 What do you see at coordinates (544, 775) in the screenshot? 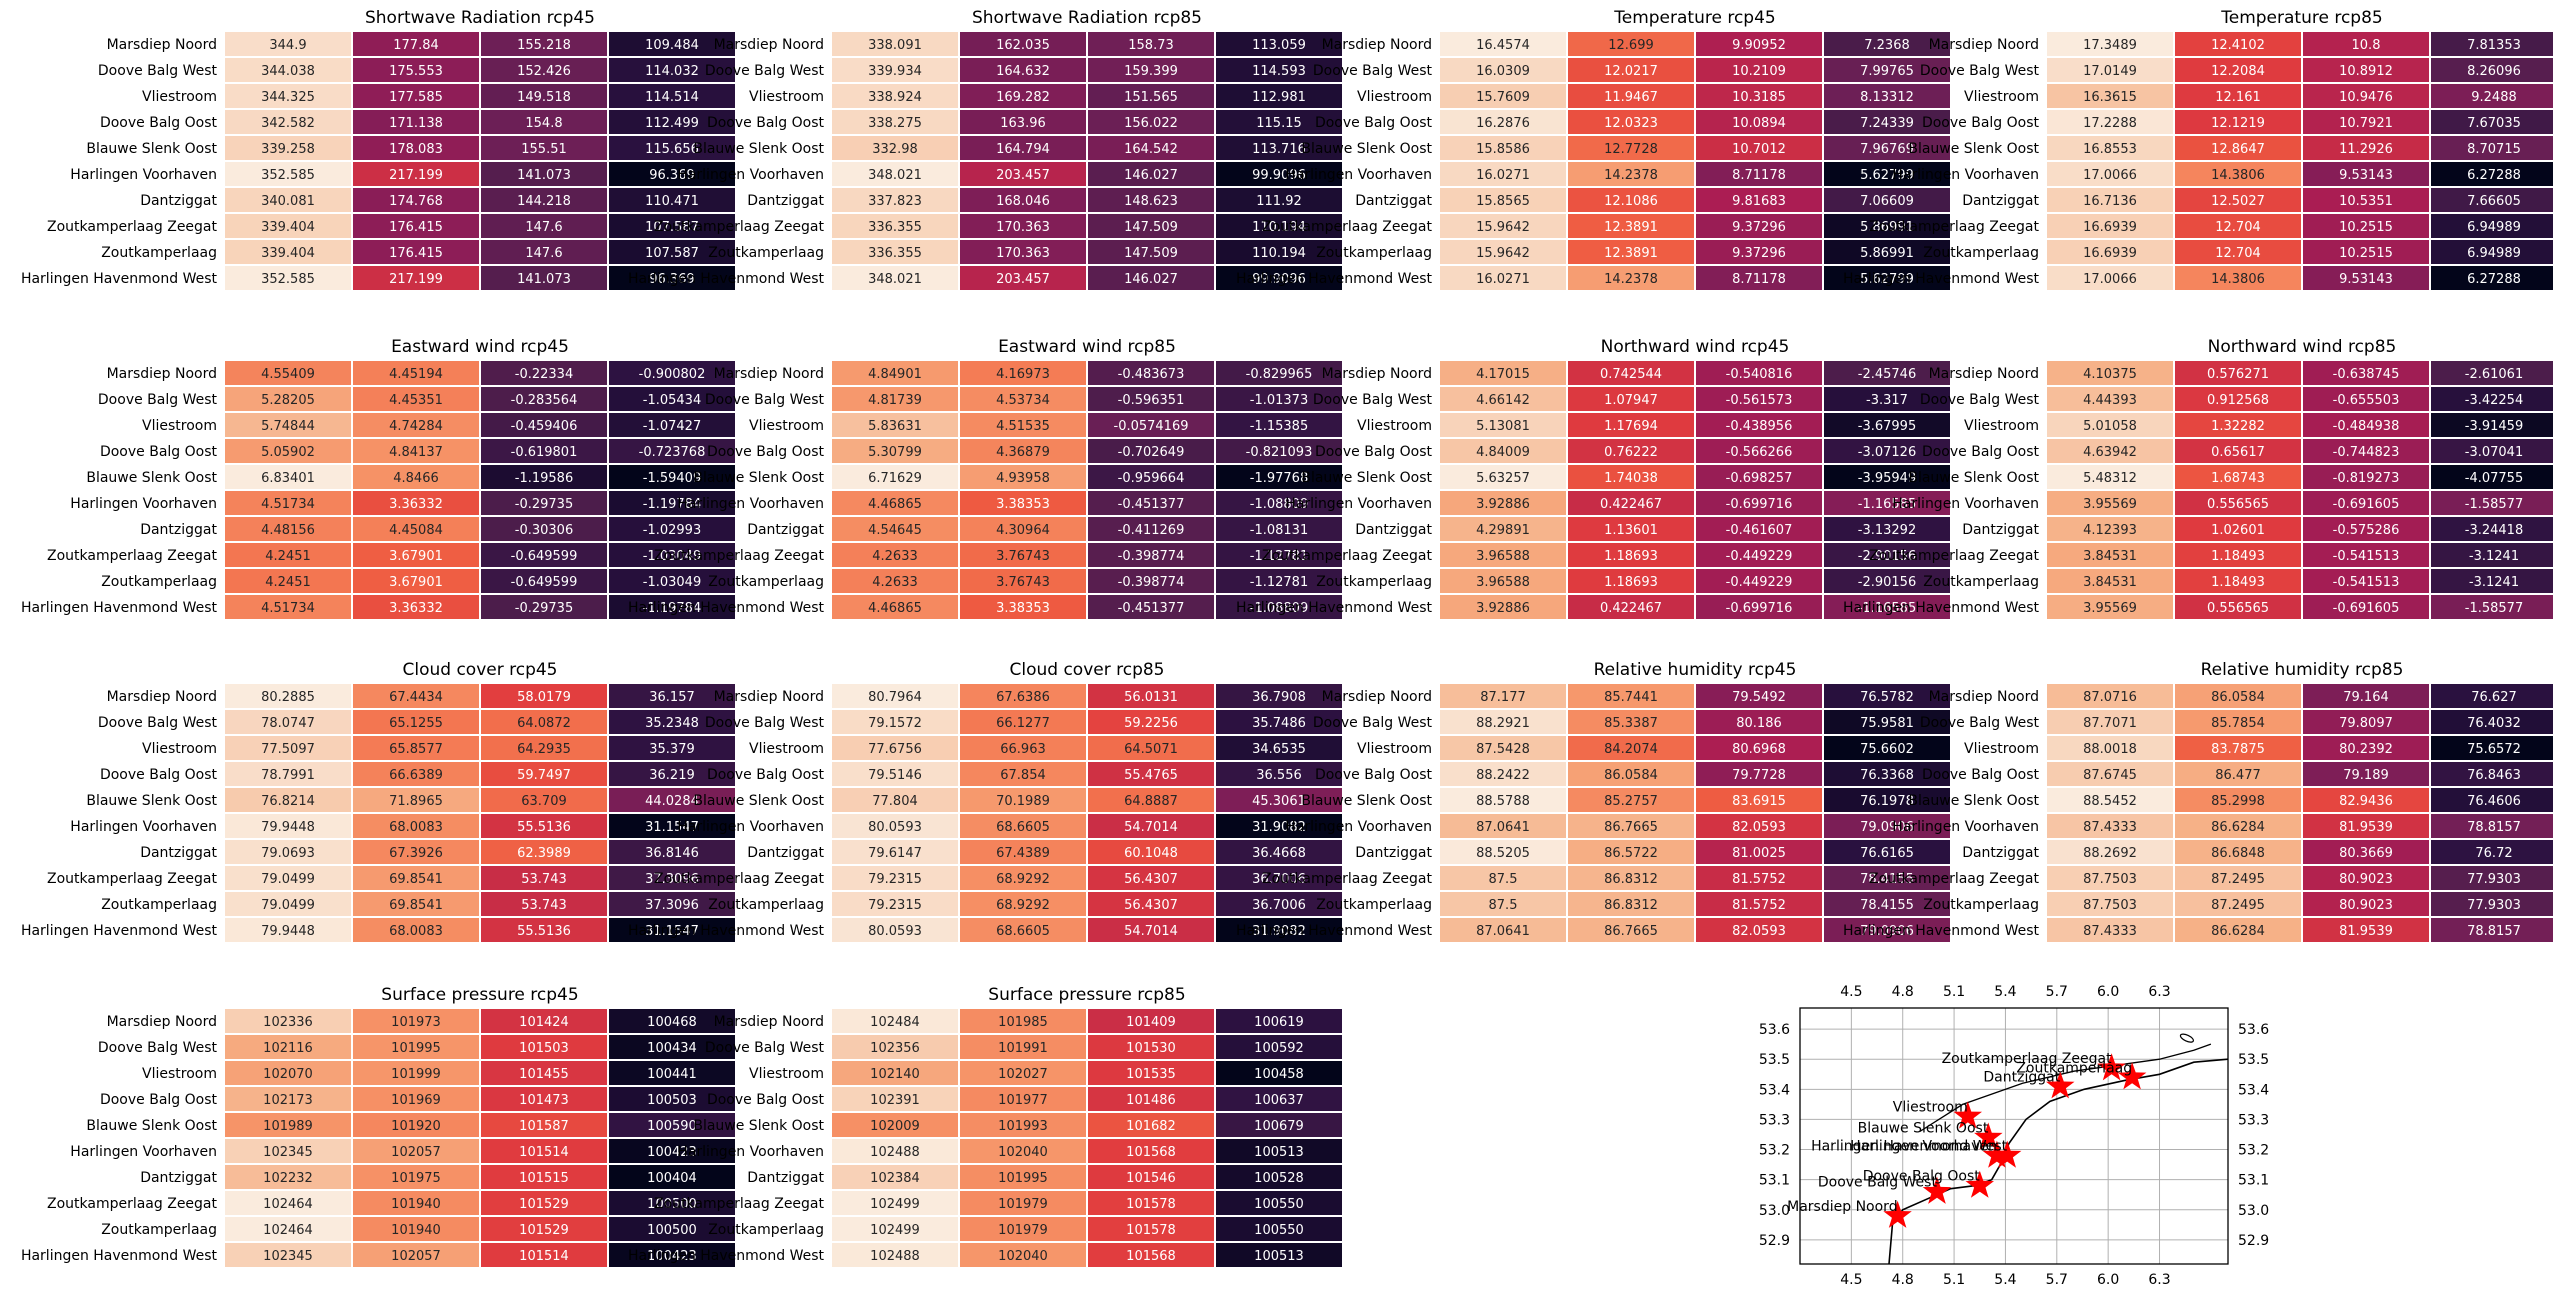
I see `cell-value: 59.7497` at bounding box center [544, 775].